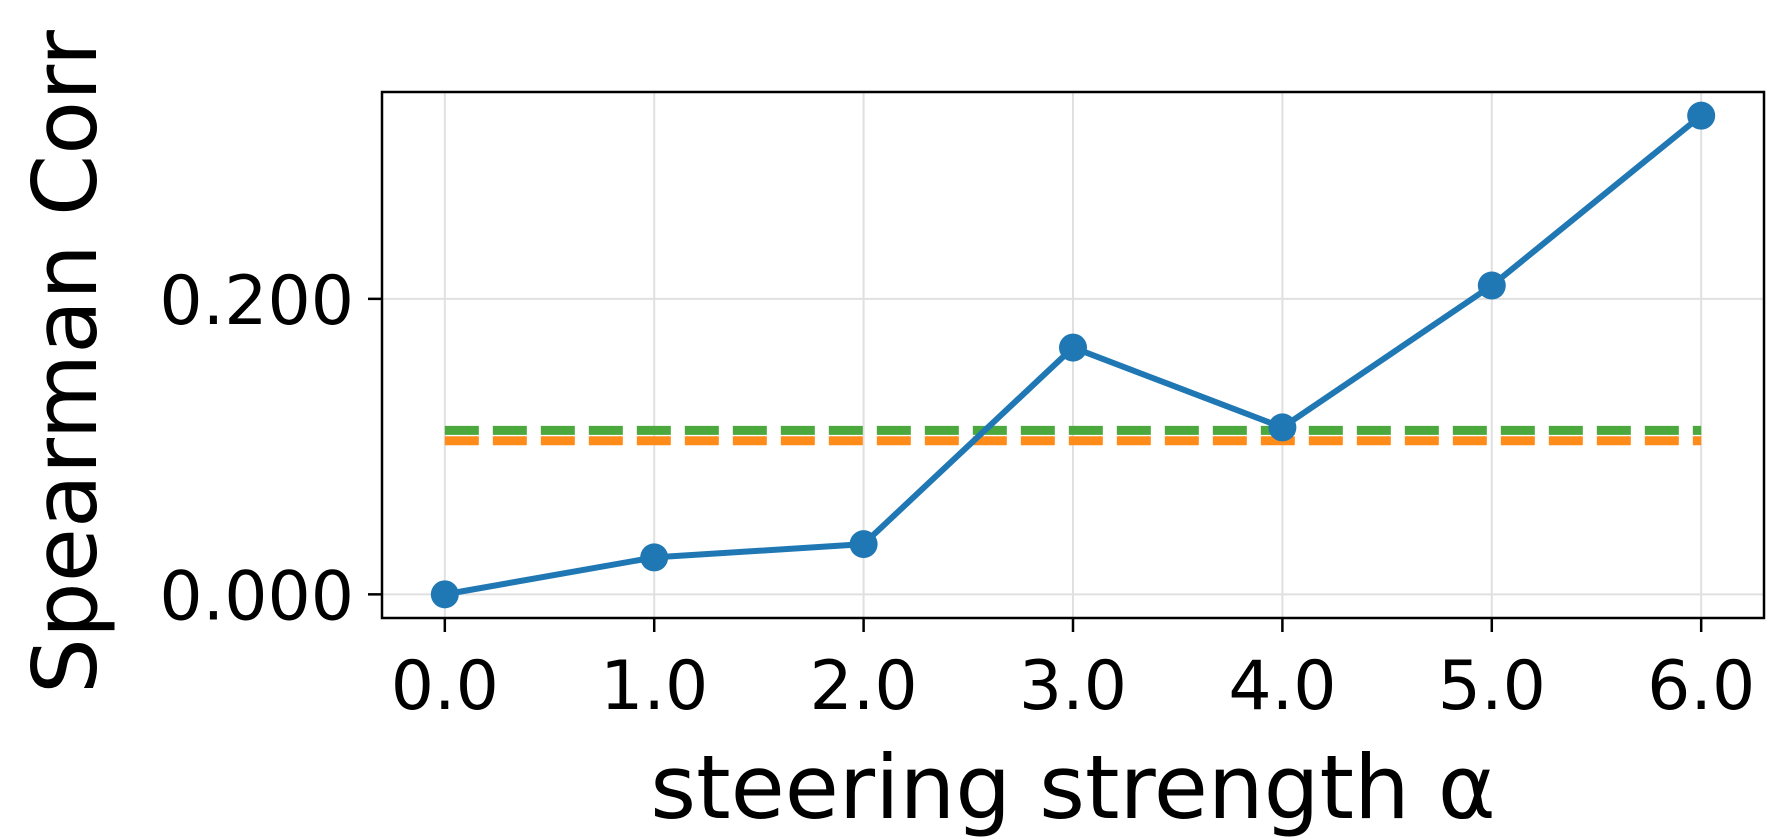 The width and height of the screenshot is (1780, 840). I want to click on x-tick-label: 1.0, so click(654, 686).